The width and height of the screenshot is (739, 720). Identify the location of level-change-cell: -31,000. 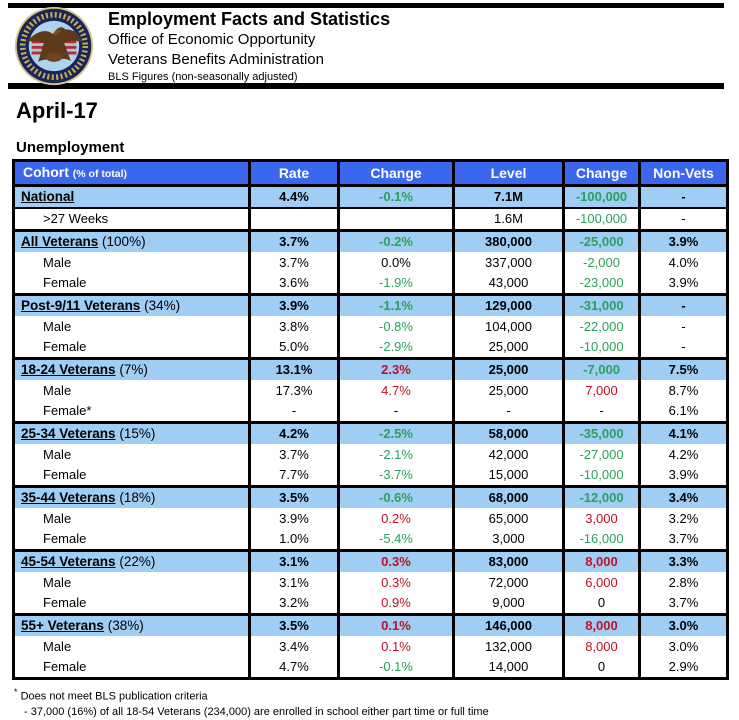
(601, 304).